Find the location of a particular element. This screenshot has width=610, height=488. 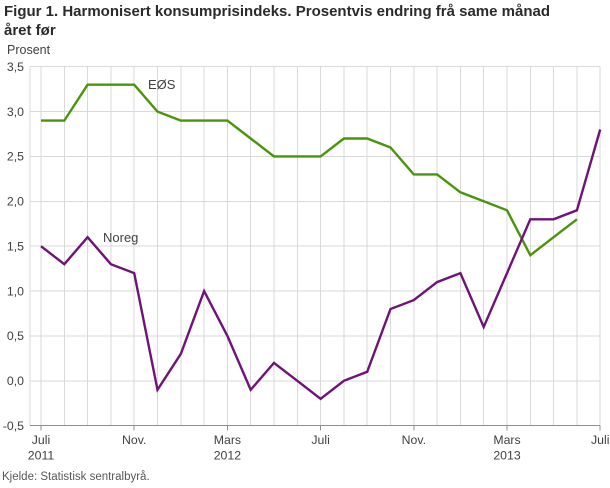

y-tick-label: 0,5 is located at coordinates (15, 336).